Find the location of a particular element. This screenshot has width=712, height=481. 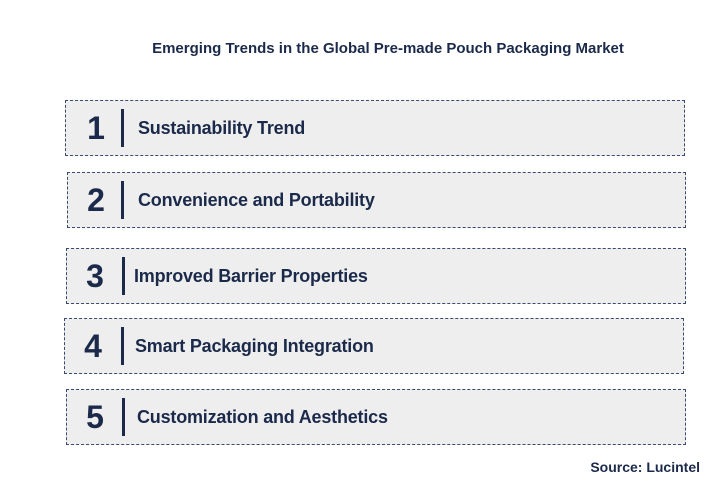

trend-number: 2 is located at coordinates (96, 199).